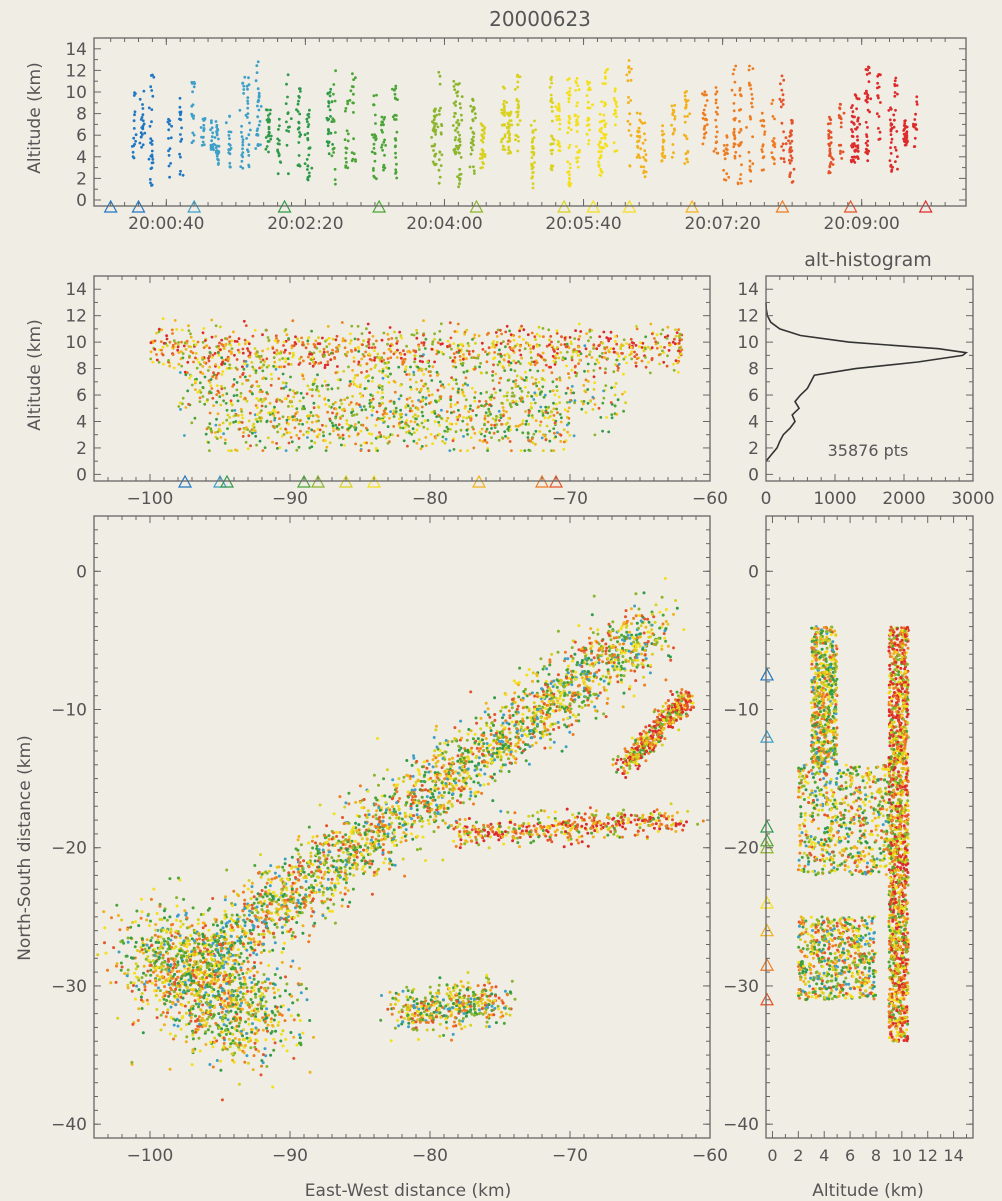  Describe the element at coordinates (834, 499) in the screenshot. I see `alt-histogram-x-tick-label: 1000` at that location.